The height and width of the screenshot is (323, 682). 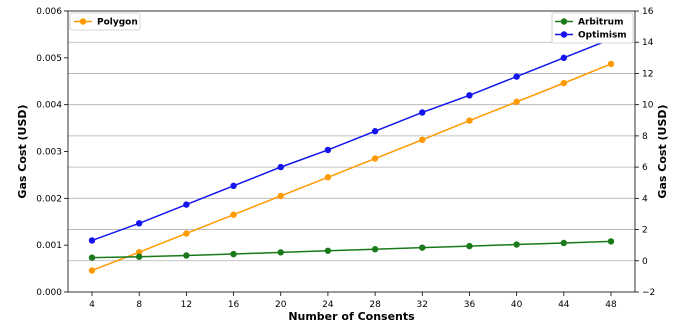 I want to click on legend-arbitrum-label: Arbitrum, so click(x=600, y=23).